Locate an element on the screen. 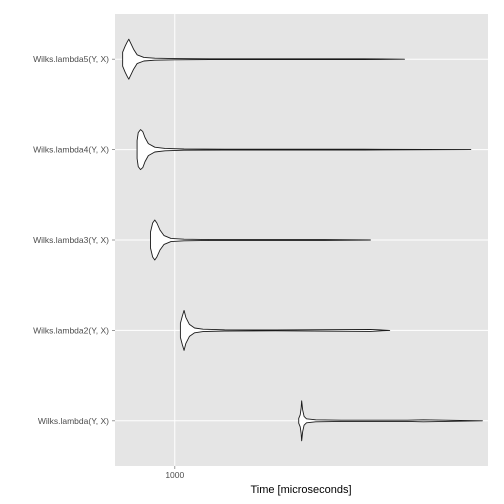 This screenshot has height=504, width=504. x-tick-label: 1000 is located at coordinates (174, 475).